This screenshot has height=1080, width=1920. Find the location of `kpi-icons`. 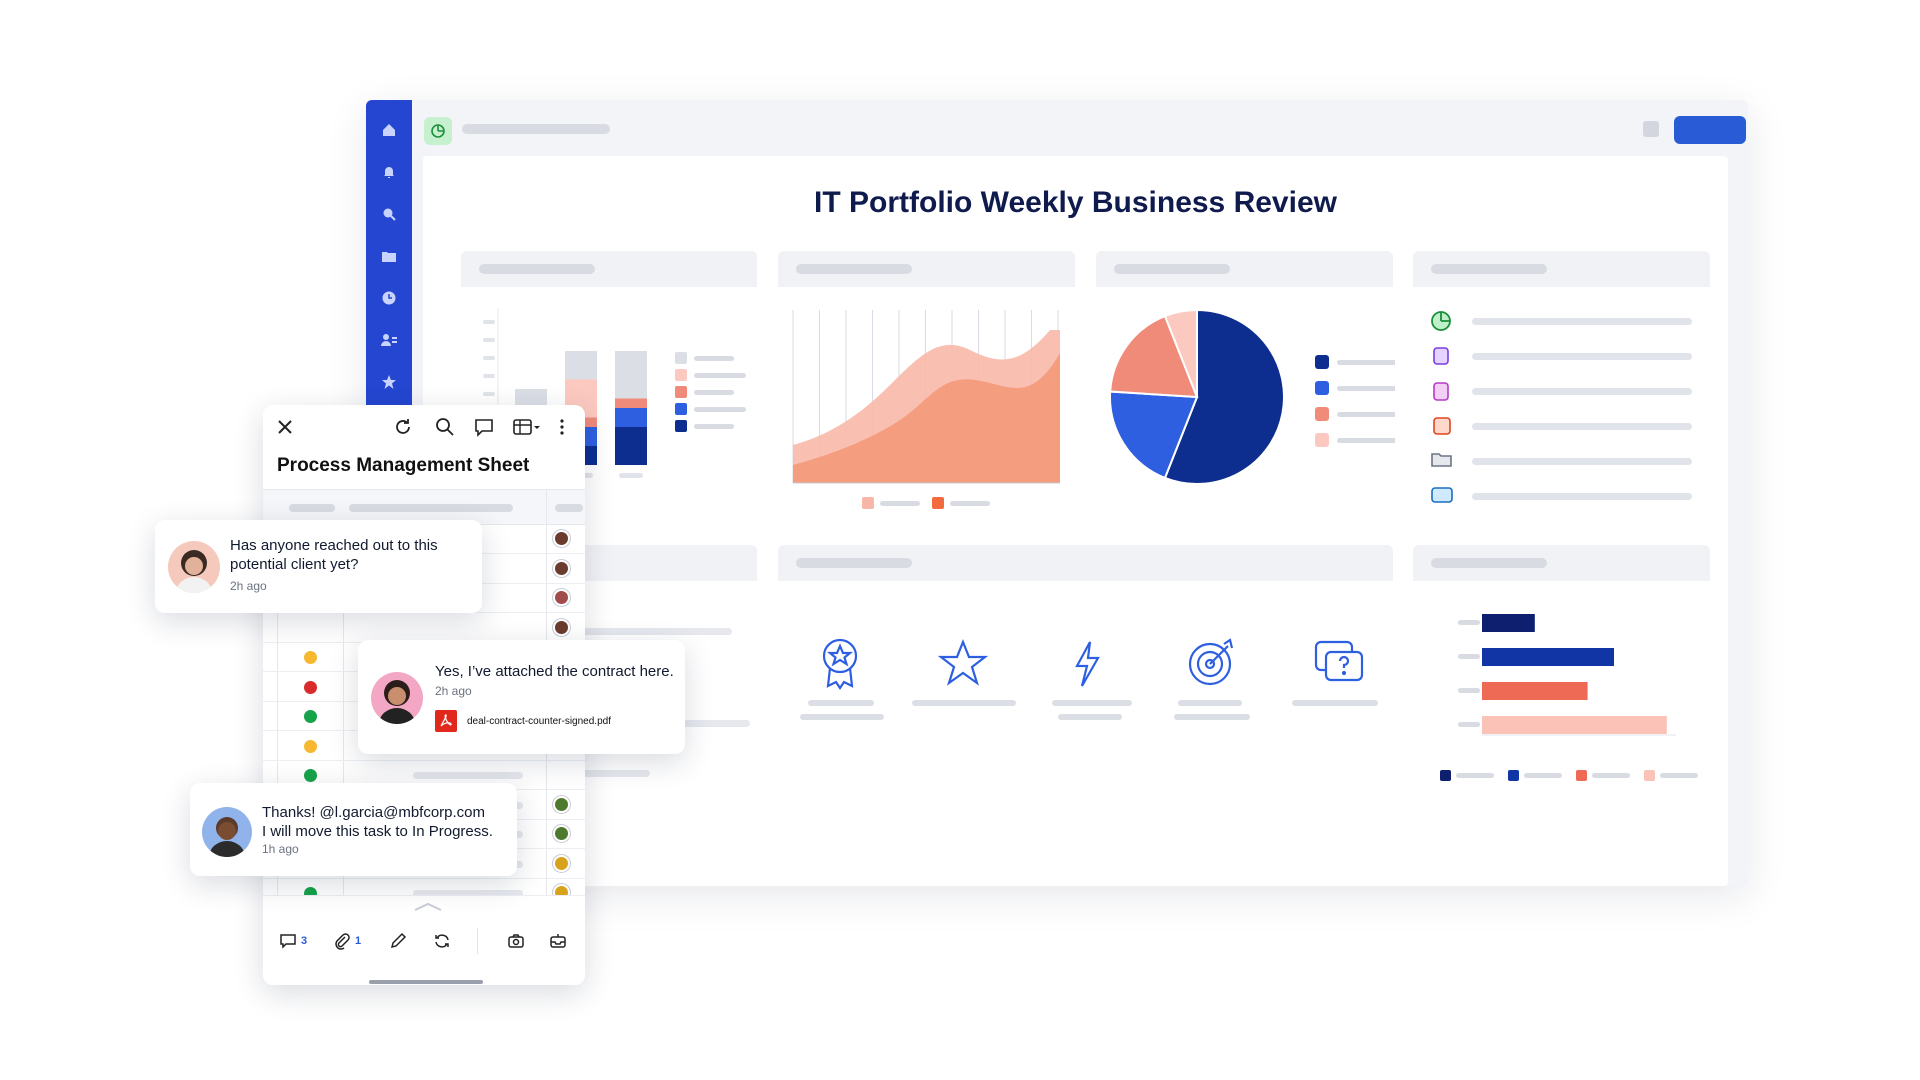

kpi-icons is located at coordinates (1089, 679).